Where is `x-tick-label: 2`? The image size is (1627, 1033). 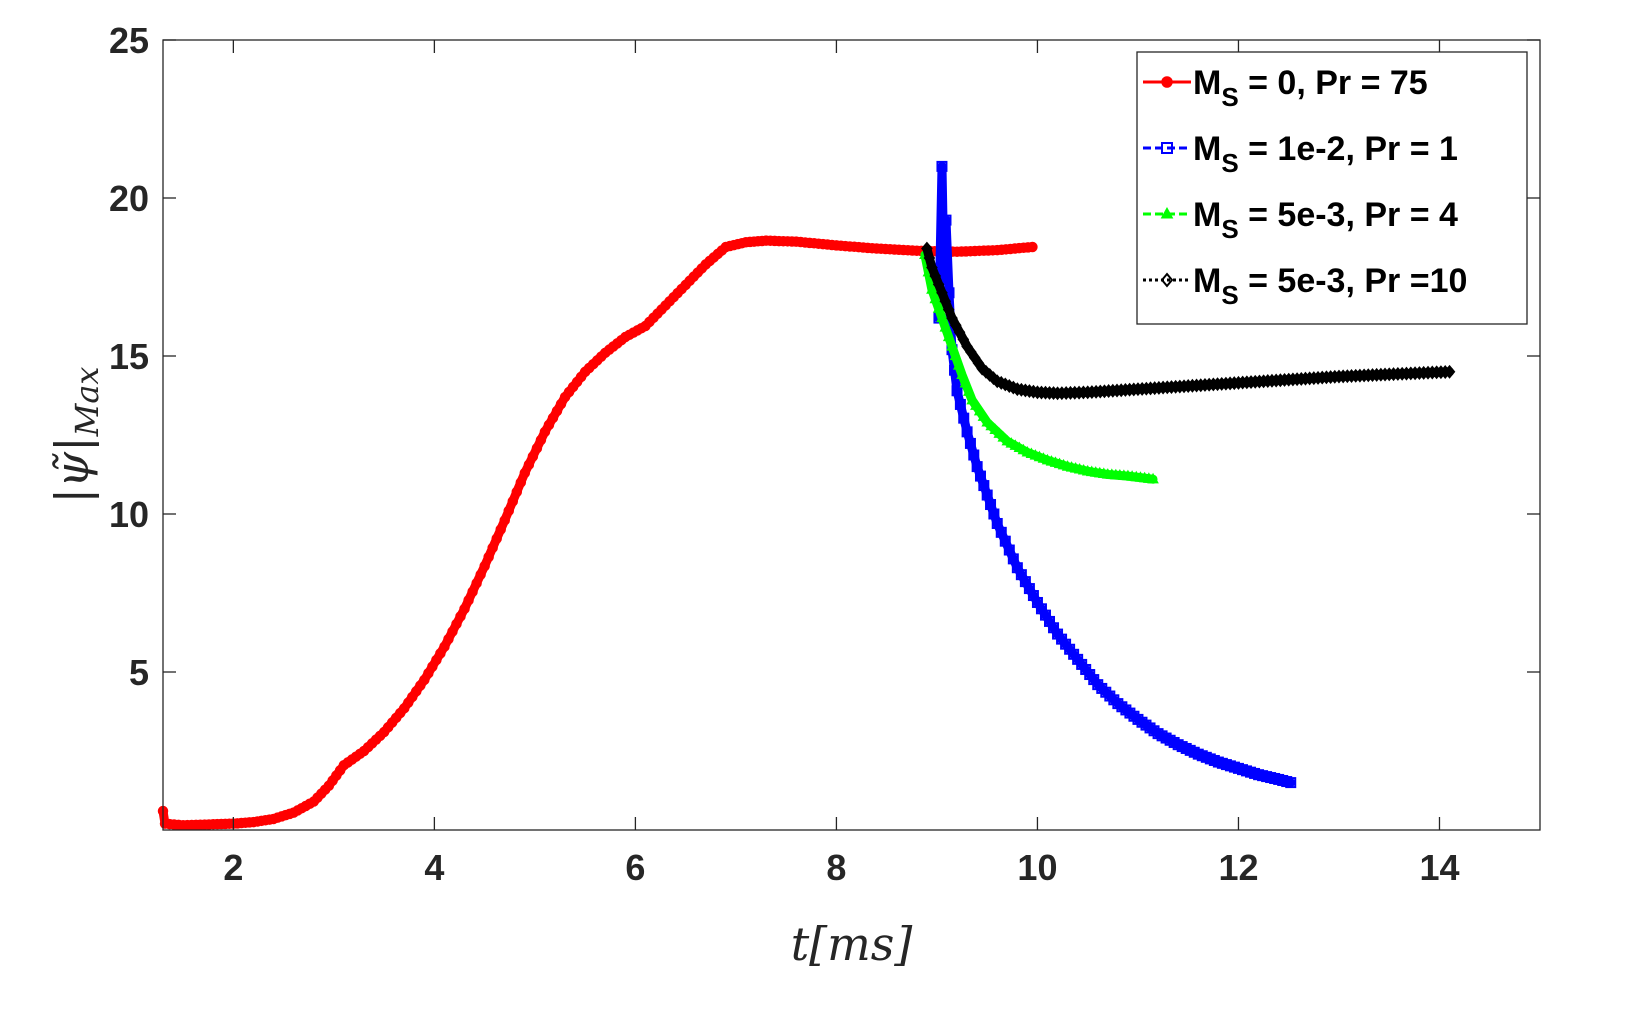 x-tick-label: 2 is located at coordinates (233, 867).